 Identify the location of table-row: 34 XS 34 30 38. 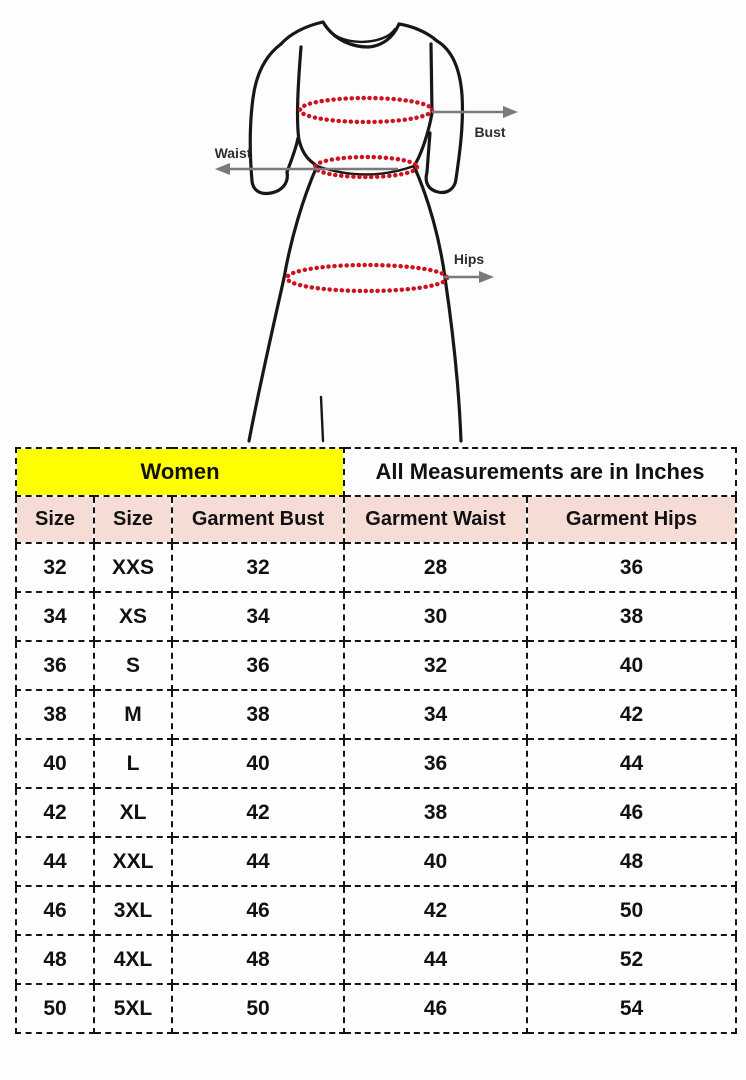
(376, 616).